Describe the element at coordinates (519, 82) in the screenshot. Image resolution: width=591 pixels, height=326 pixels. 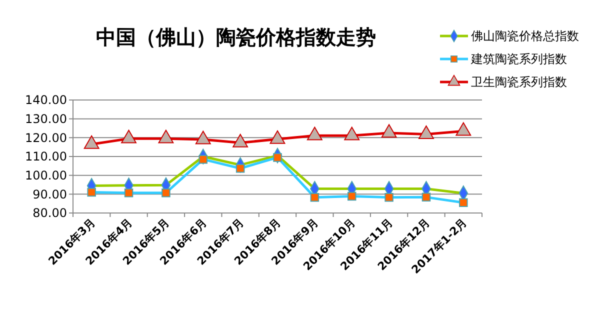
I see `legend-label: 卫生陶瓷系列指数` at that location.